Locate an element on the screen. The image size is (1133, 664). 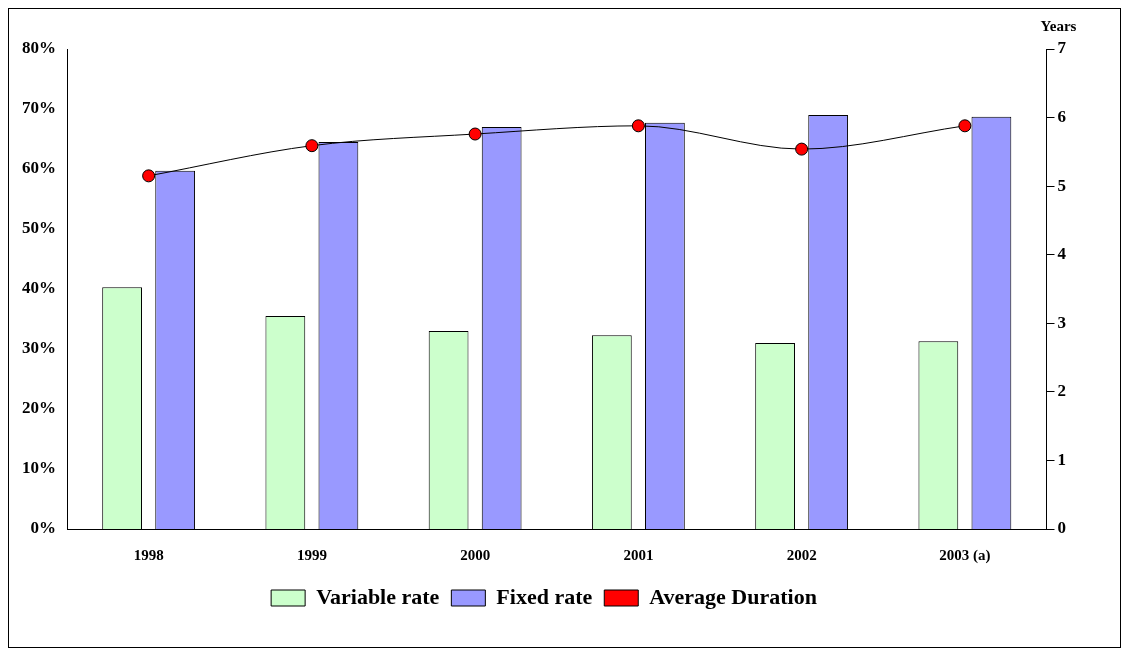
x-tick-label: 2003 (a) is located at coordinates (965, 555).